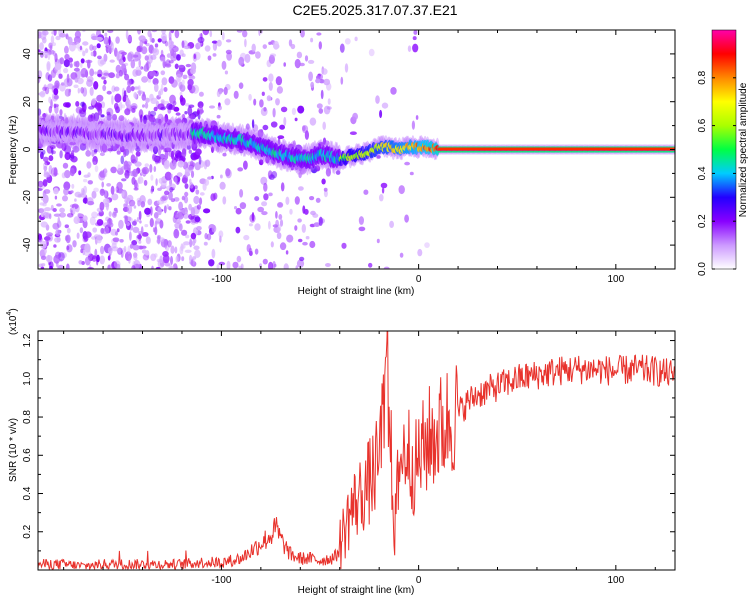 This screenshot has width=750, height=600. Describe the element at coordinates (743, 149) in the screenshot. I see `colorbar-label: Normalized spectral amplitude` at that location.